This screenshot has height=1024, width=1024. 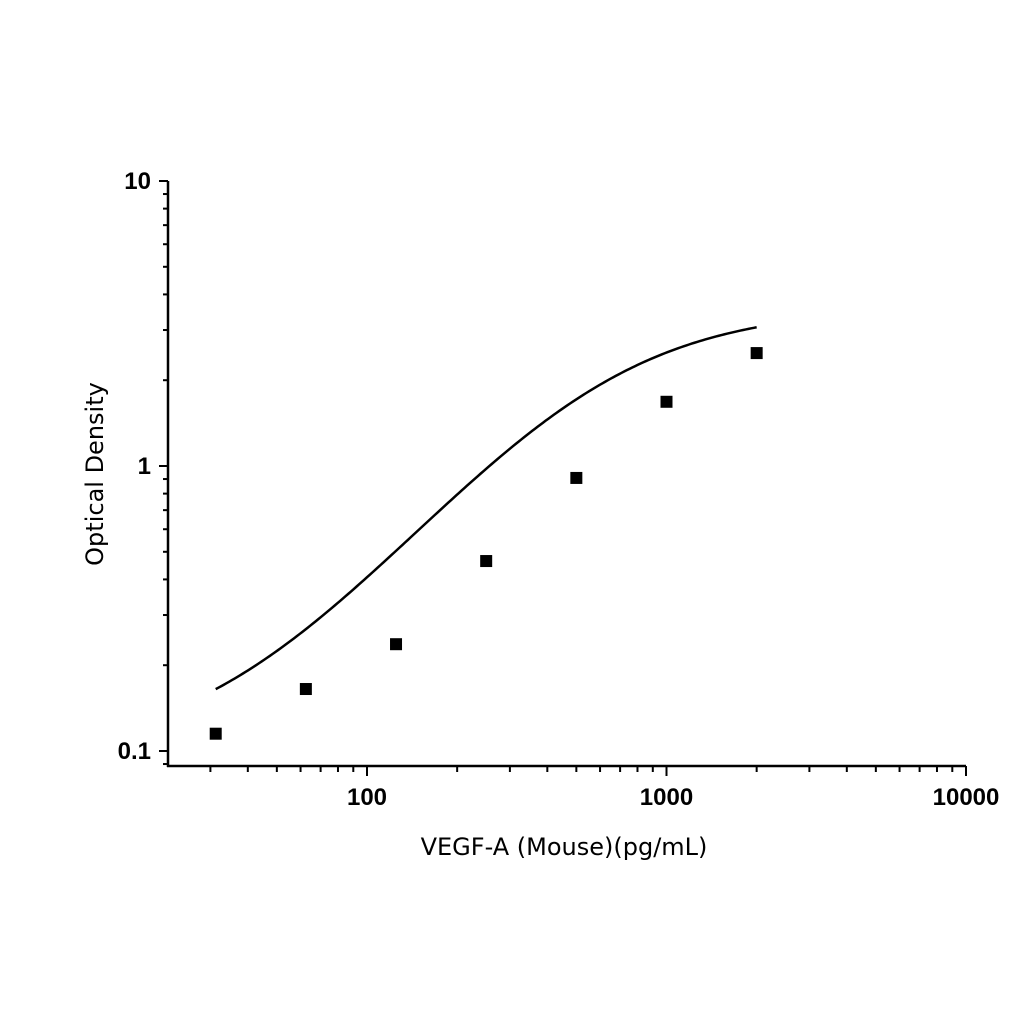 I want to click on y-tick-label: 1, so click(x=144, y=466).